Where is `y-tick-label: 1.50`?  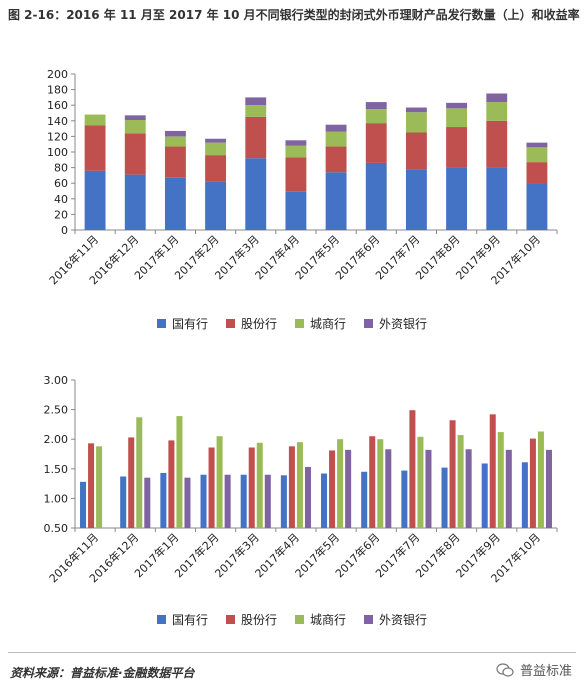
y-tick-label: 1.50 is located at coordinates (56, 469).